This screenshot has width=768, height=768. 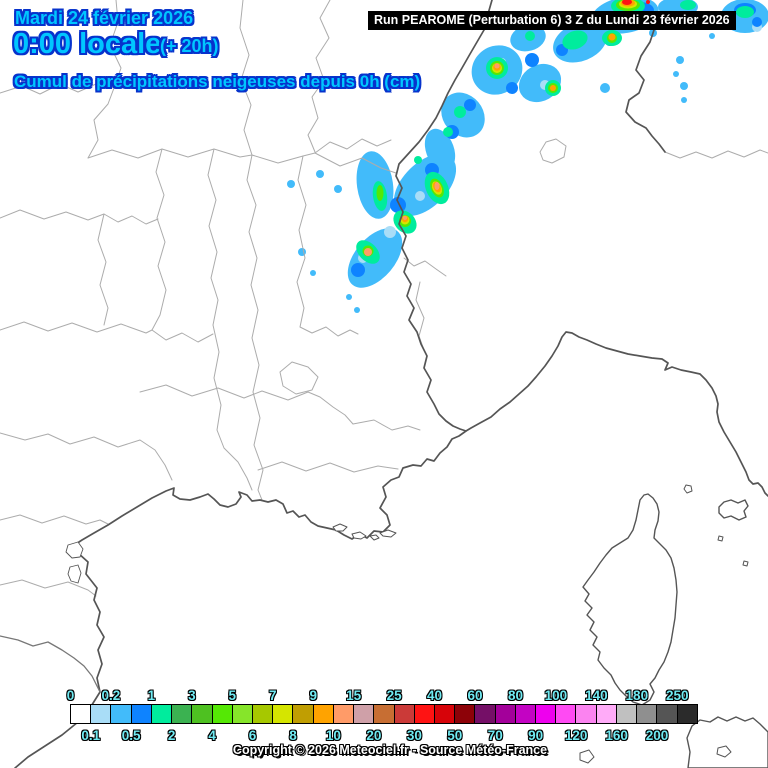 I want to click on date-title: Mardi 24 février 2026, so click(x=104, y=18).